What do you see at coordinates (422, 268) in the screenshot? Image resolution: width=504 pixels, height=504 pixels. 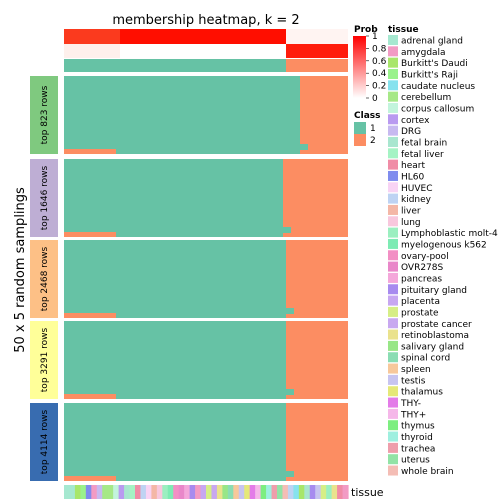 I see `tissue-legend-label: OVR278S` at bounding box center [422, 268].